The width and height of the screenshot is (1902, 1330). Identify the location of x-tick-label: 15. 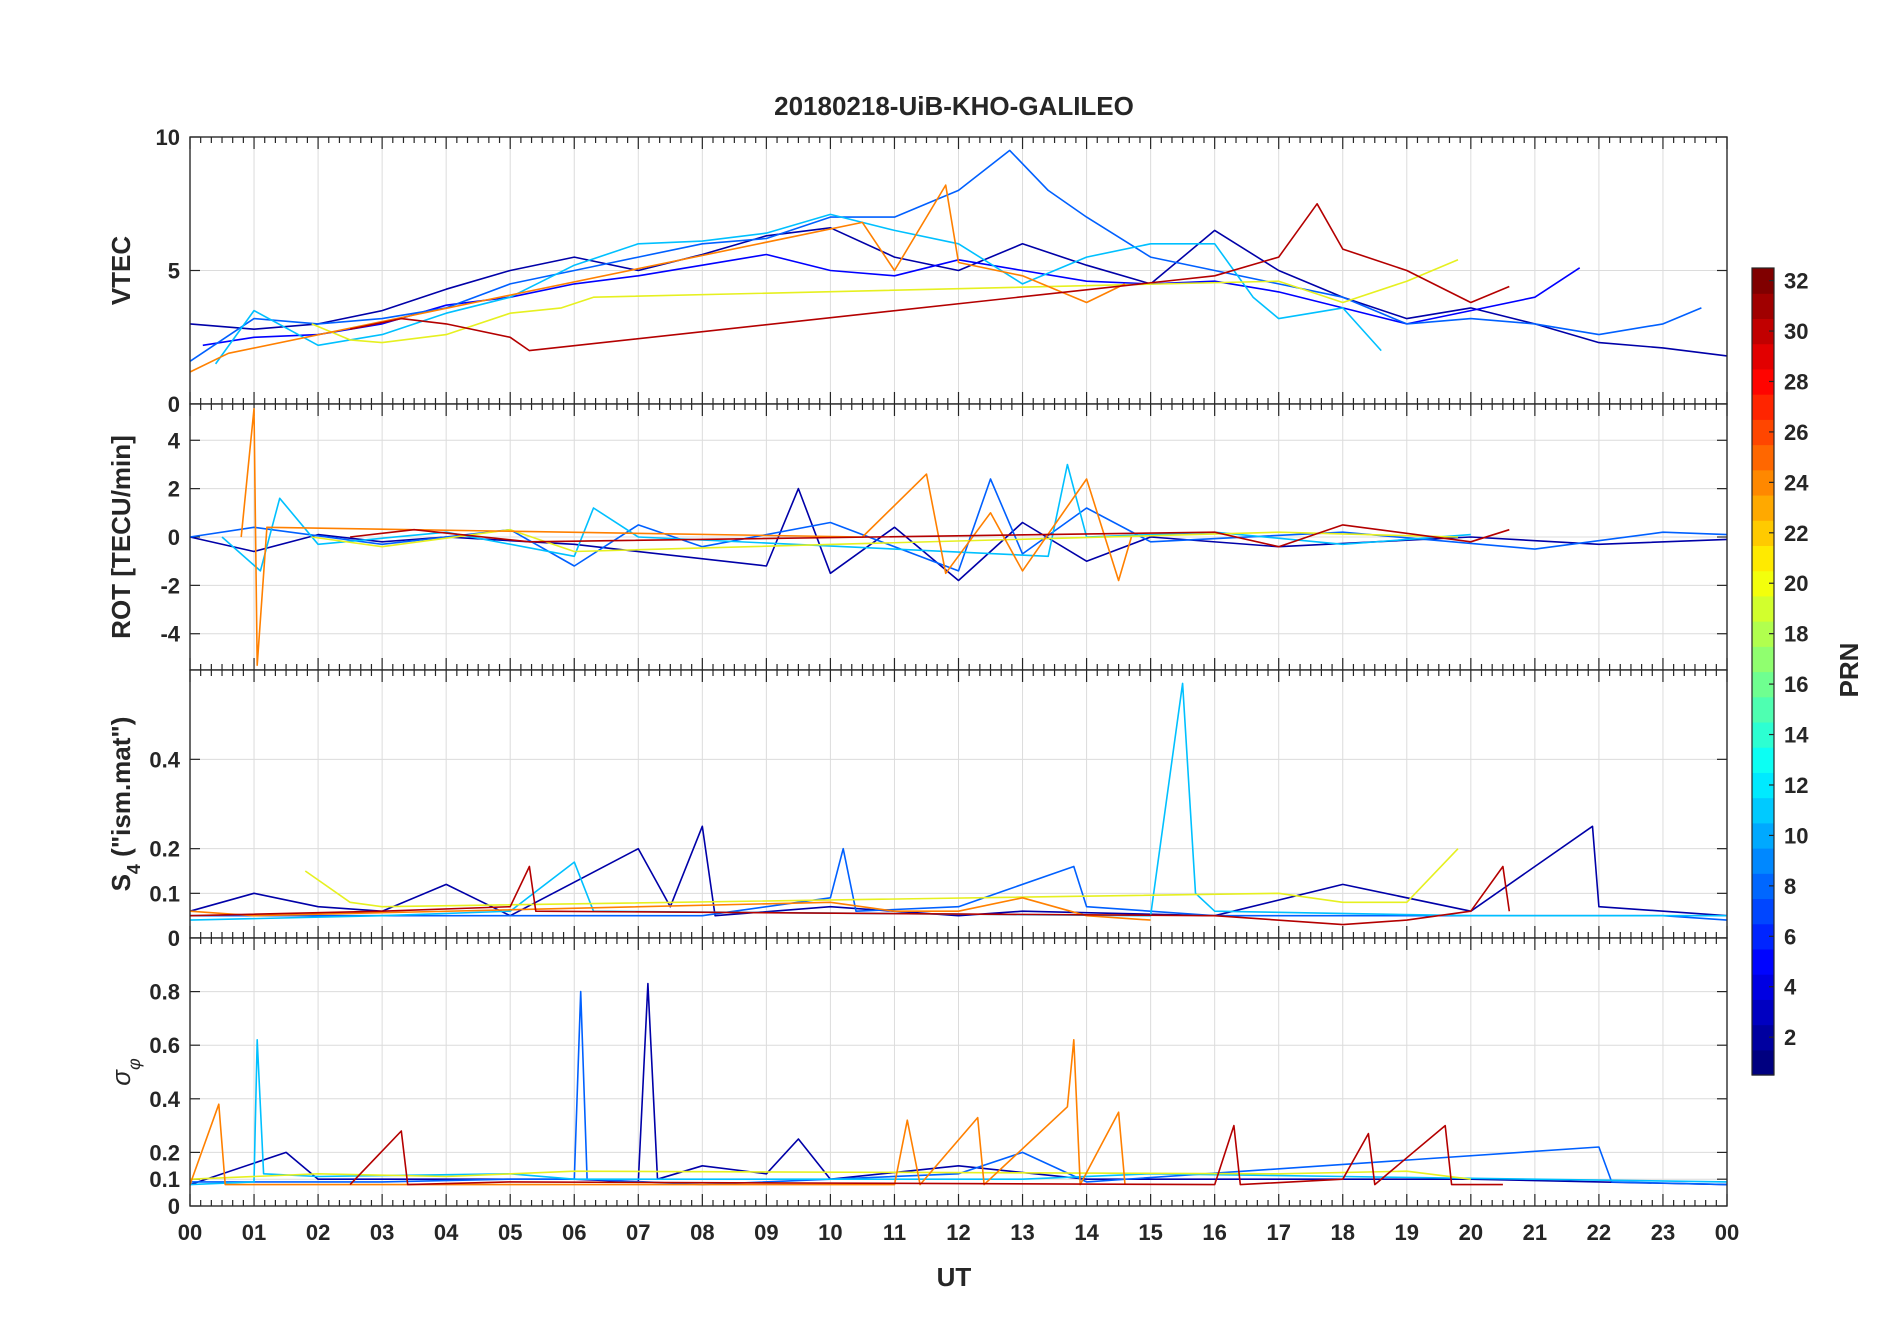
(1150, 1232).